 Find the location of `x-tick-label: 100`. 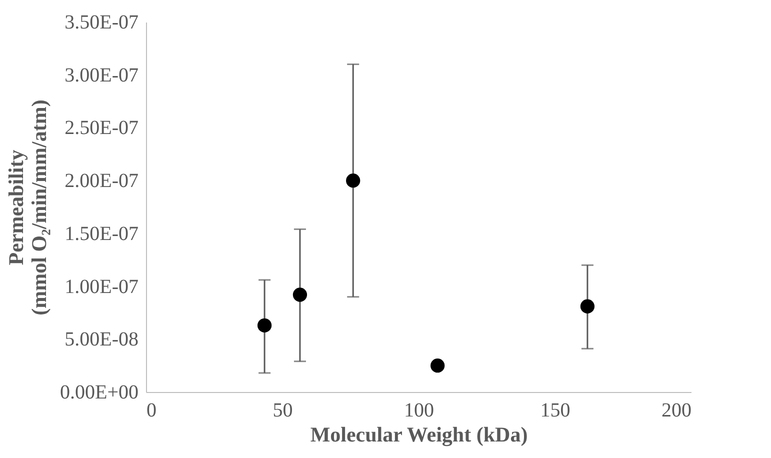

x-tick-label: 100 is located at coordinates (419, 411).